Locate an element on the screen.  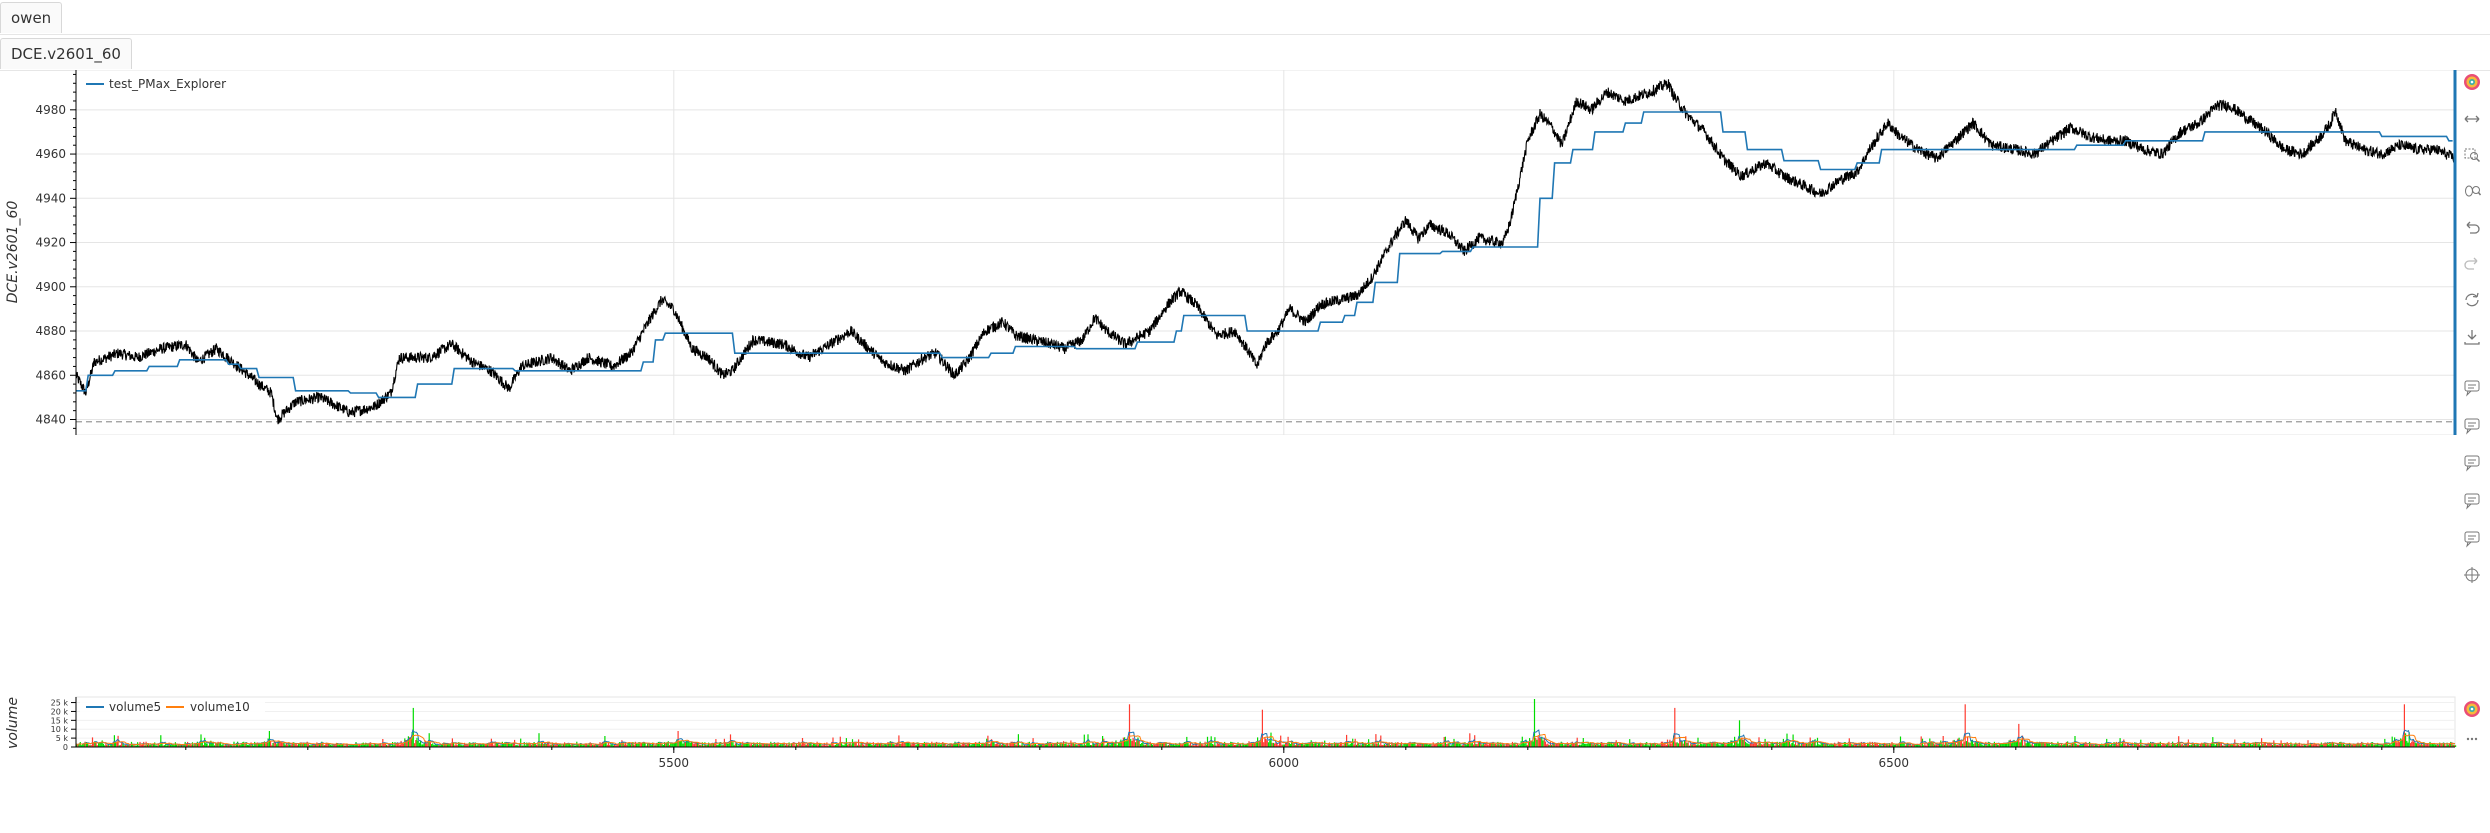
more-icon is located at coordinates (2472, 739).